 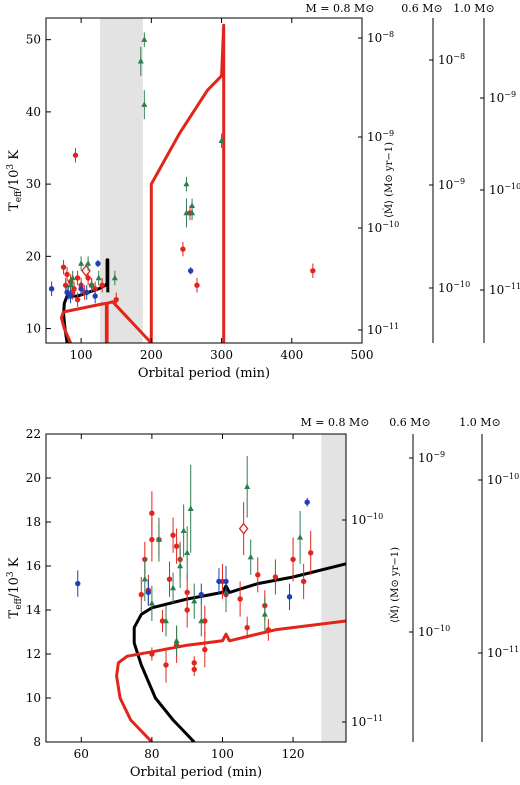 What do you see at coordinates (33, 184) in the screenshot?
I see `y-tick-label: 30` at bounding box center [33, 184].